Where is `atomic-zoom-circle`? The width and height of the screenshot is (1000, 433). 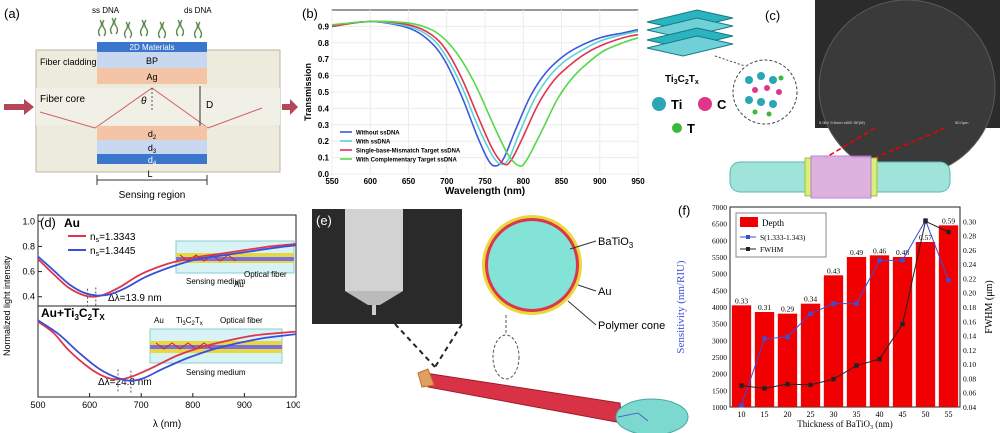
atomic-zoom-circle is located at coordinates (765, 92).